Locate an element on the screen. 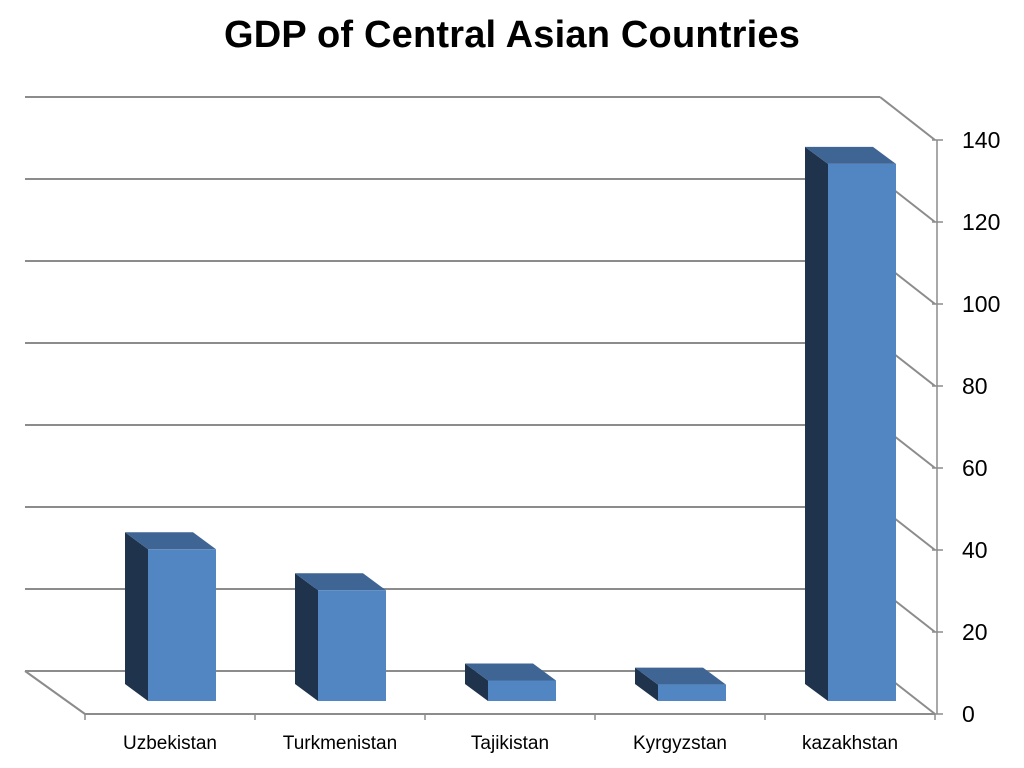 This screenshot has height=768, width=1024. value-axis: 0 20 40 60 80 100 120 140 is located at coordinates (966, 427).